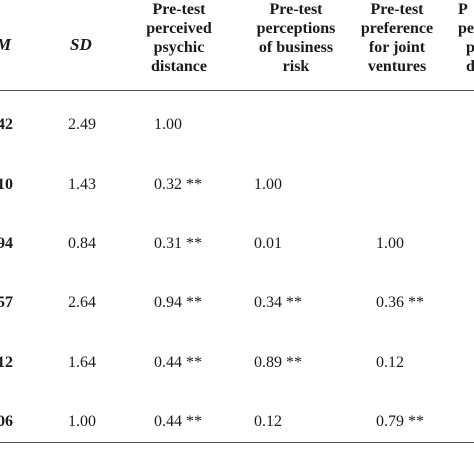 The width and height of the screenshot is (474, 474). What do you see at coordinates (268, 421) in the screenshot?
I see `cell-c2: 0.12` at bounding box center [268, 421].